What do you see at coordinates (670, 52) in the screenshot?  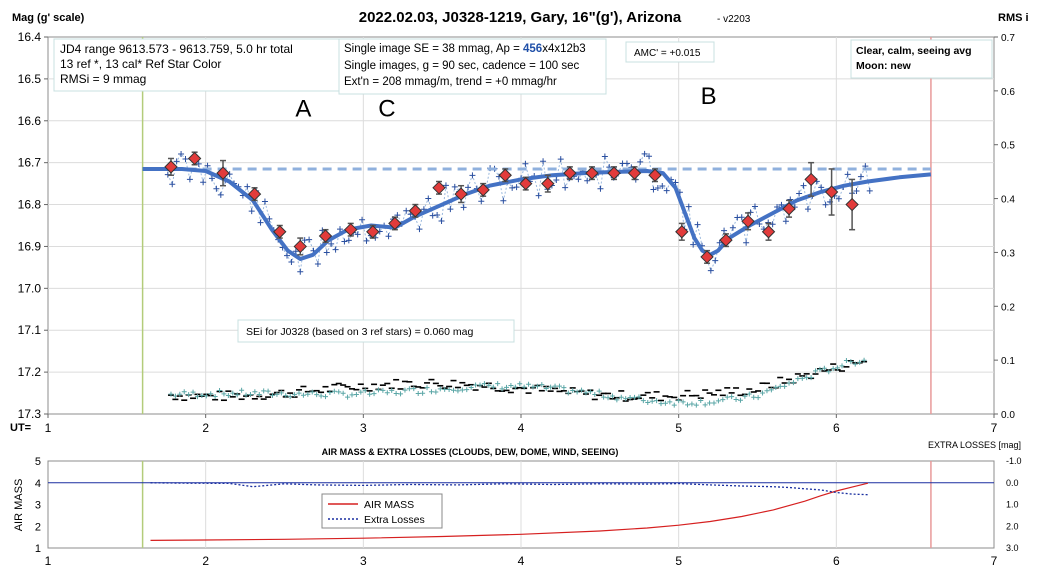 I see `amc-box` at bounding box center [670, 52].